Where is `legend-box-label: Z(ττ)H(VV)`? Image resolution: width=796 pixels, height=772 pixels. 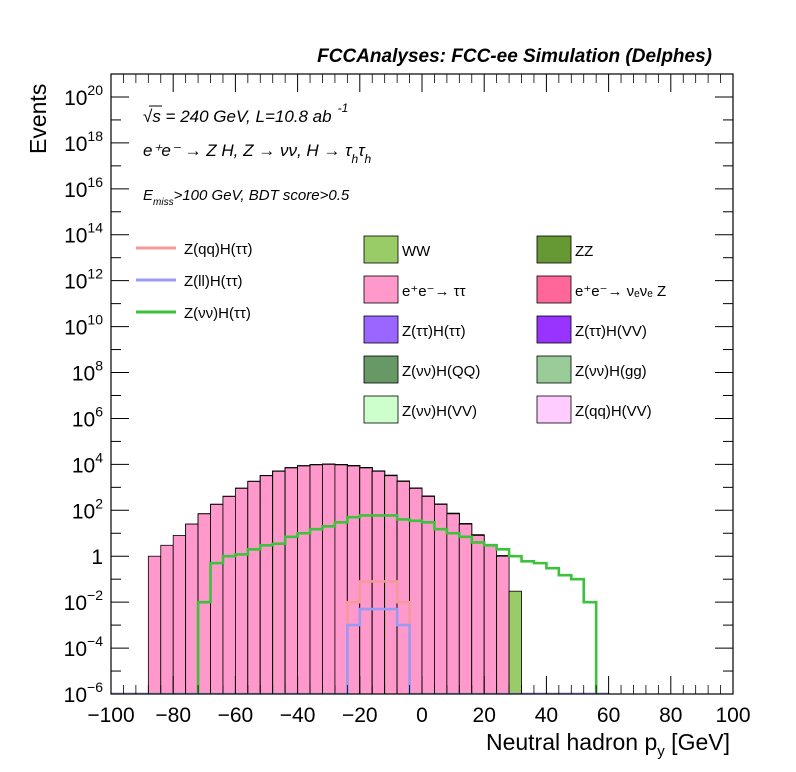
legend-box-label: Z(ττ)H(VV) is located at coordinates (611, 331).